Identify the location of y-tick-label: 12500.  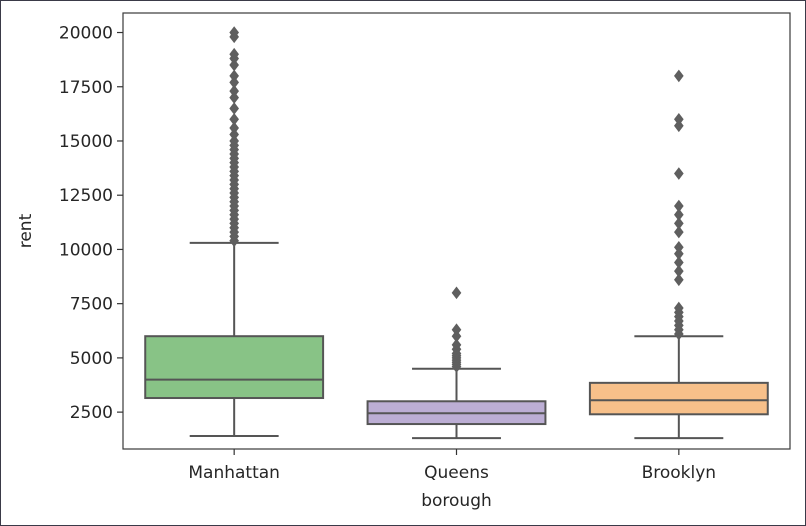
(86, 196).